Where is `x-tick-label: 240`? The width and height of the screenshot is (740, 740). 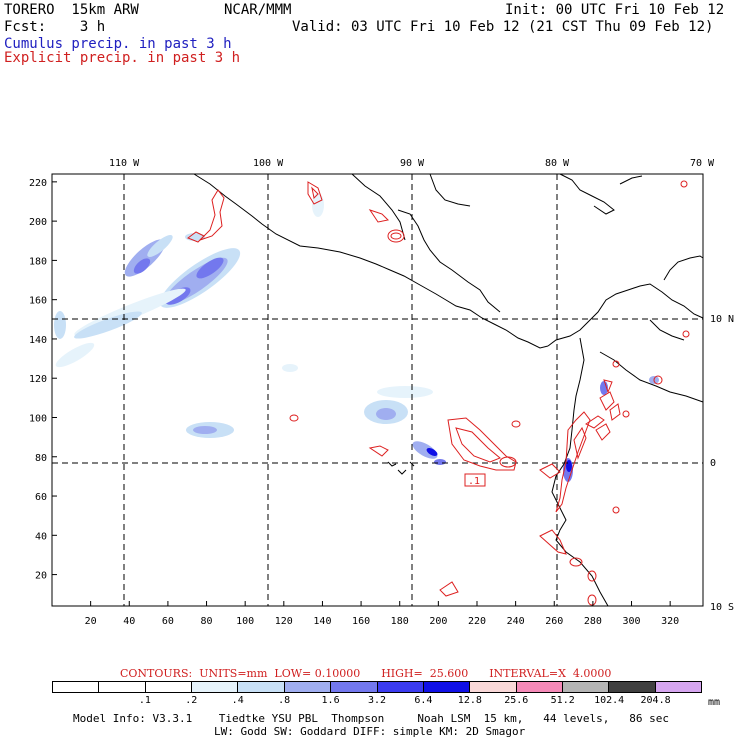
x-tick-label: 240 is located at coordinates (516, 621).